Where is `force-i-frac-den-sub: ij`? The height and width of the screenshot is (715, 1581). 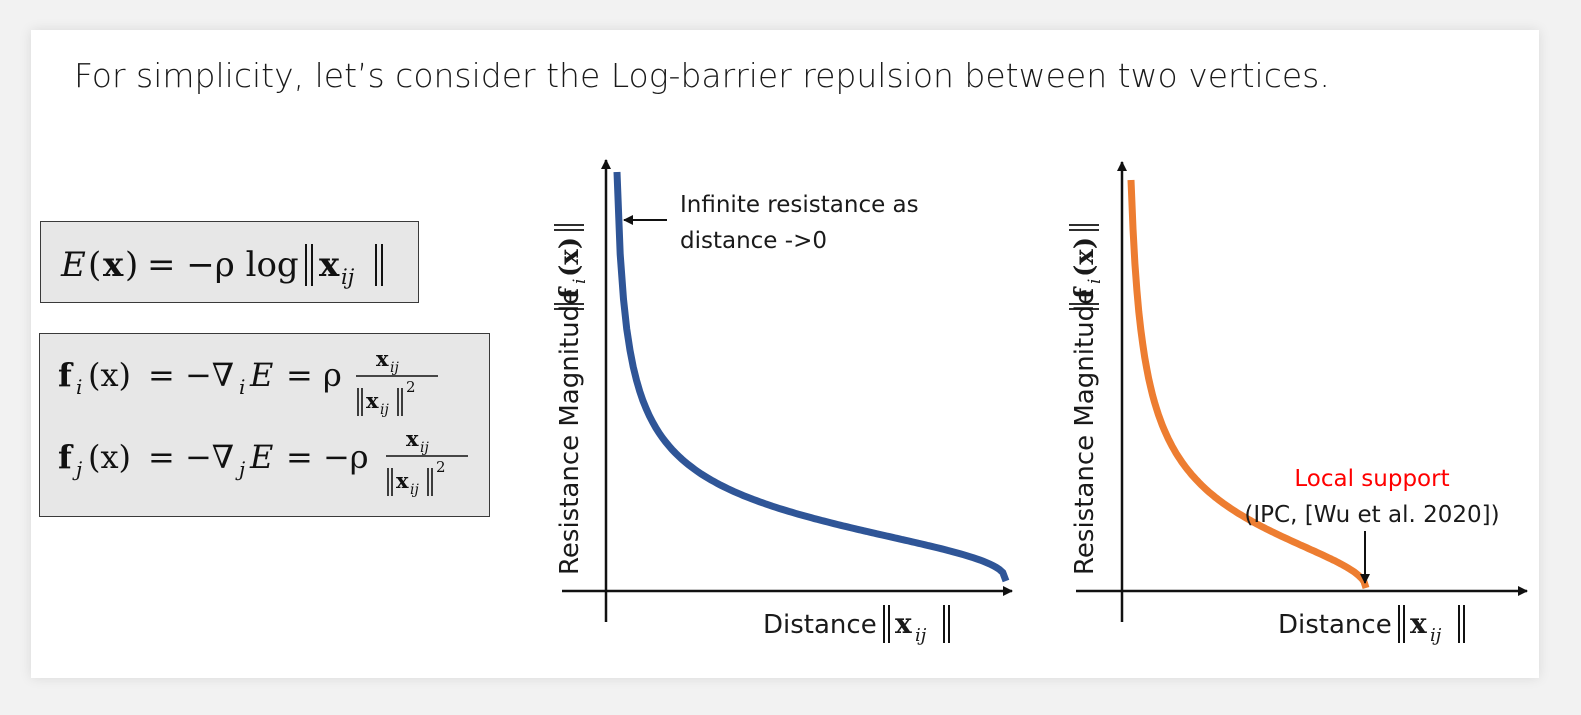
force-i-frac-den-sub: ij is located at coordinates (384, 410).